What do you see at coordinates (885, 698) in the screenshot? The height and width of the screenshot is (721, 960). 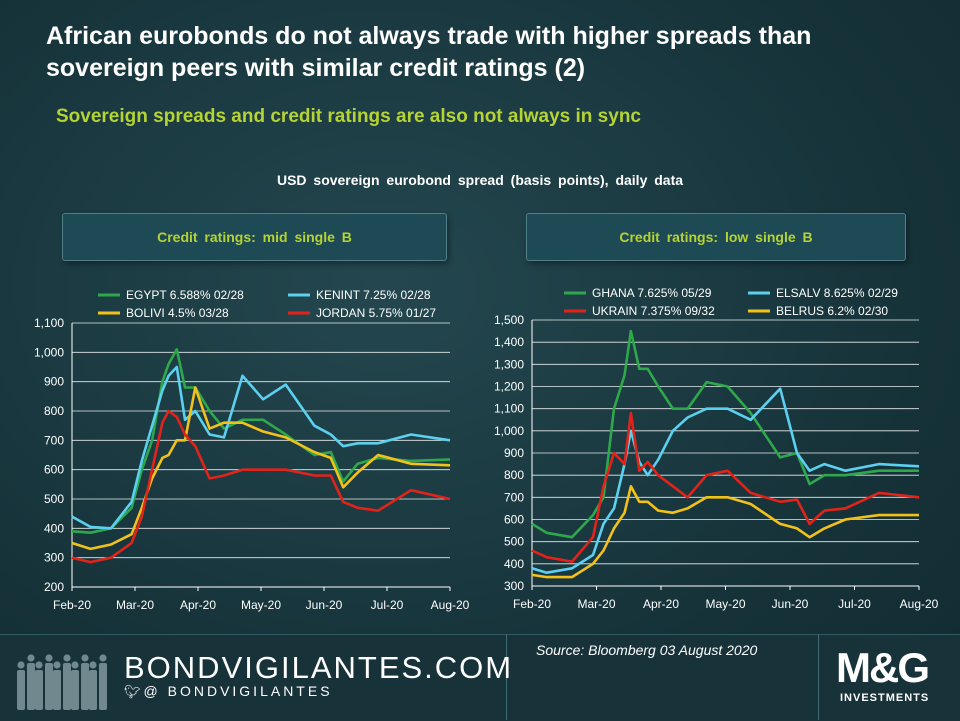 I see `mg-logo-subtitle: INVESTMENTS` at bounding box center [885, 698].